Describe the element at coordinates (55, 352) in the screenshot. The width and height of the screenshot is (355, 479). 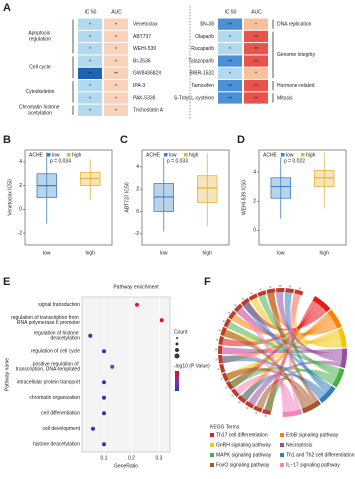
I see `y-tick-label: regulation of cell cycle` at that location.